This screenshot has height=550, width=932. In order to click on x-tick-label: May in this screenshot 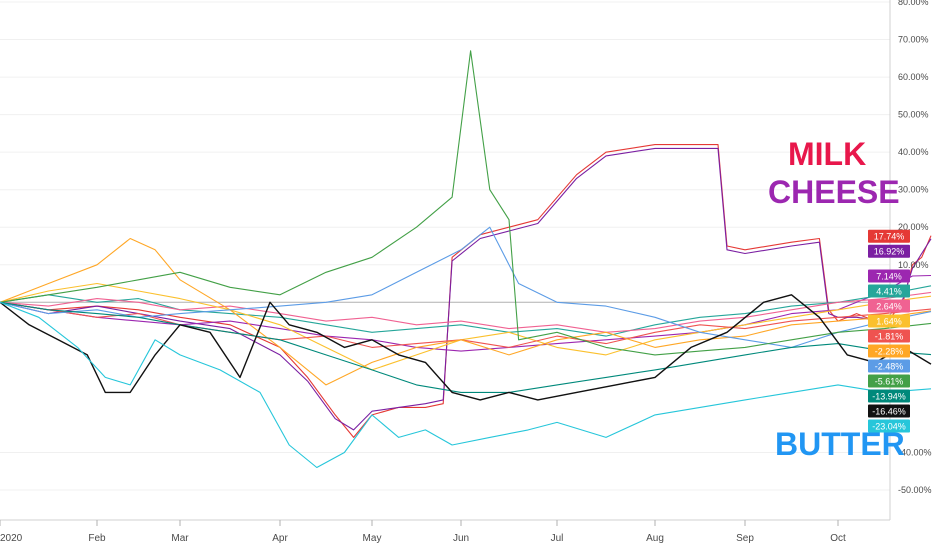, I will do `click(372, 538)`.